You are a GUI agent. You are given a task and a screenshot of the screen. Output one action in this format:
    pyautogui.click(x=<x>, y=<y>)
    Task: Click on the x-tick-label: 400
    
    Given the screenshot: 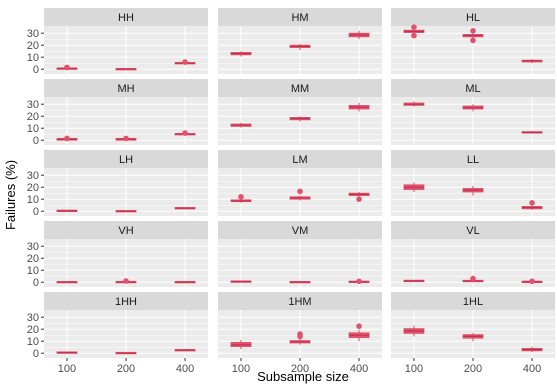 What is the action you would take?
    pyautogui.click(x=532, y=369)
    